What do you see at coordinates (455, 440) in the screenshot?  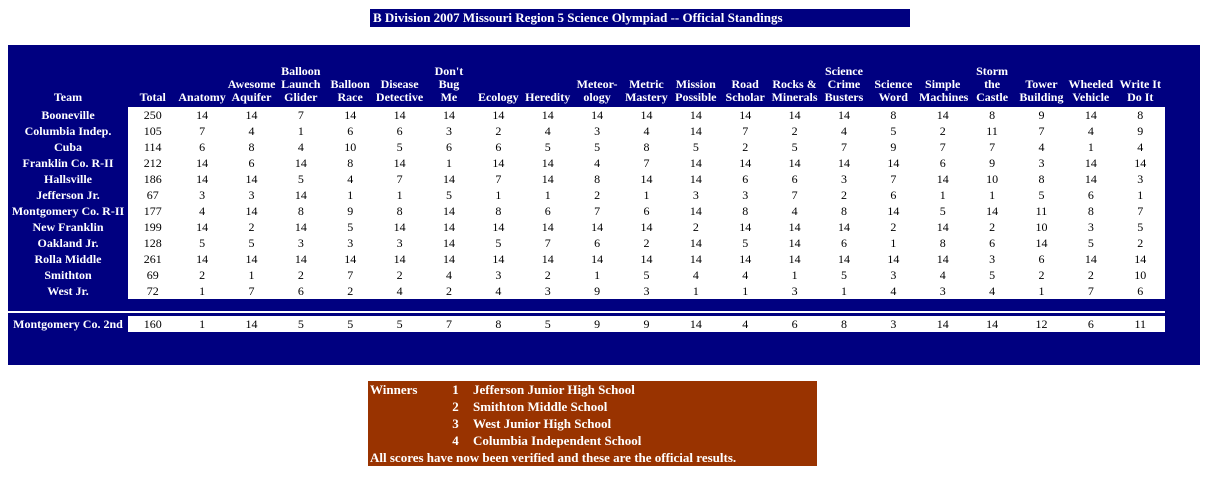 I see `winner-rank: 4` at bounding box center [455, 440].